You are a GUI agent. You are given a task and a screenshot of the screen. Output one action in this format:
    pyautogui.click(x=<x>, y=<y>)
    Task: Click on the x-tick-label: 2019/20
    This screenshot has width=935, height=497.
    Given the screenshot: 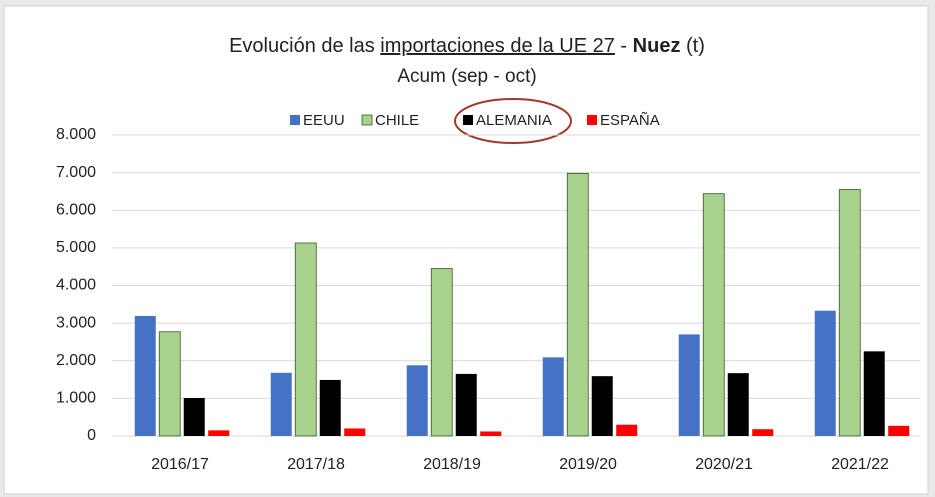 What is the action you would take?
    pyautogui.click(x=588, y=464)
    